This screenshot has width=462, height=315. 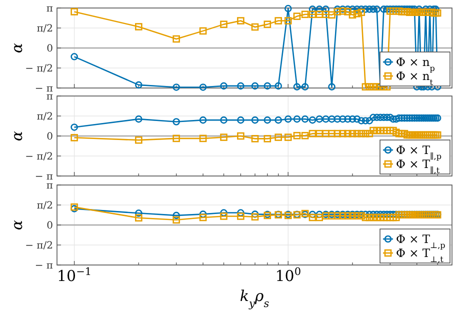 What do you see at coordinates (421, 241) in the screenshot?
I see `legend-label: Φ × T$_{⊥,p}$` at bounding box center [421, 241].